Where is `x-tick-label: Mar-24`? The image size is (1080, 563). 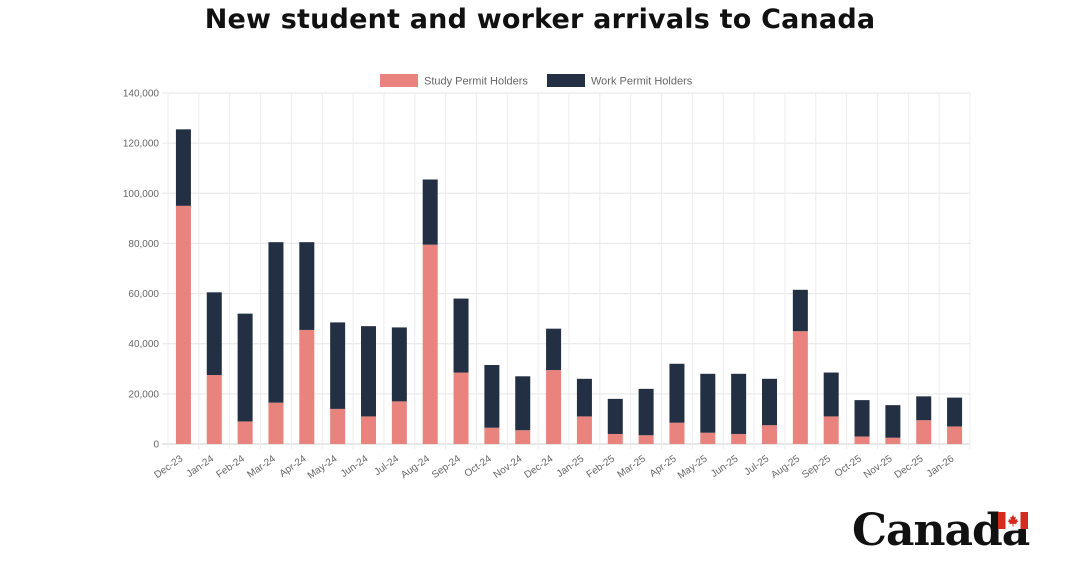
x-tick-label: Mar-24 is located at coordinates (261, 466).